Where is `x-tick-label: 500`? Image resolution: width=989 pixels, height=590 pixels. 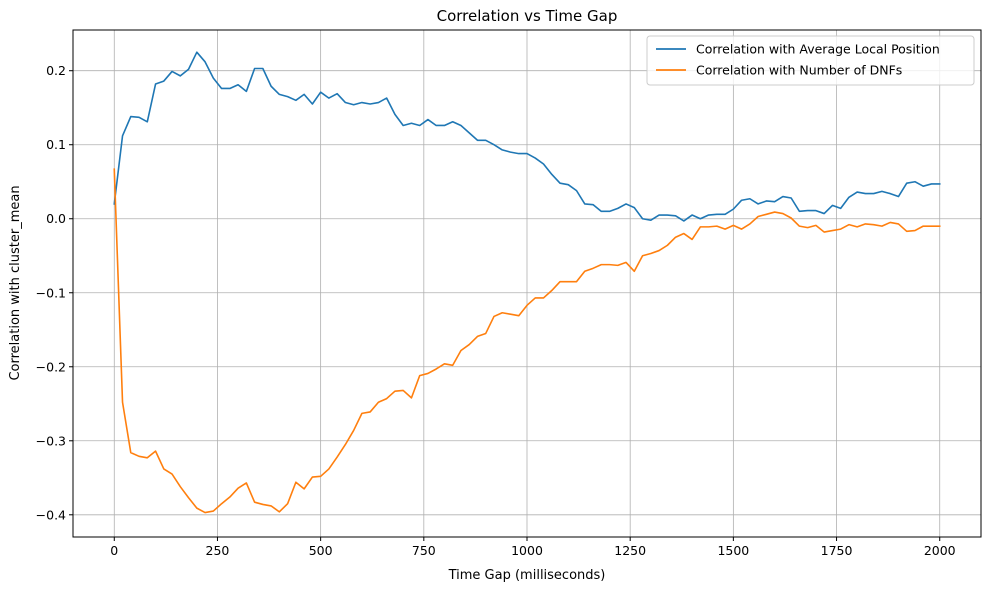 x-tick-label: 500 is located at coordinates (321, 550).